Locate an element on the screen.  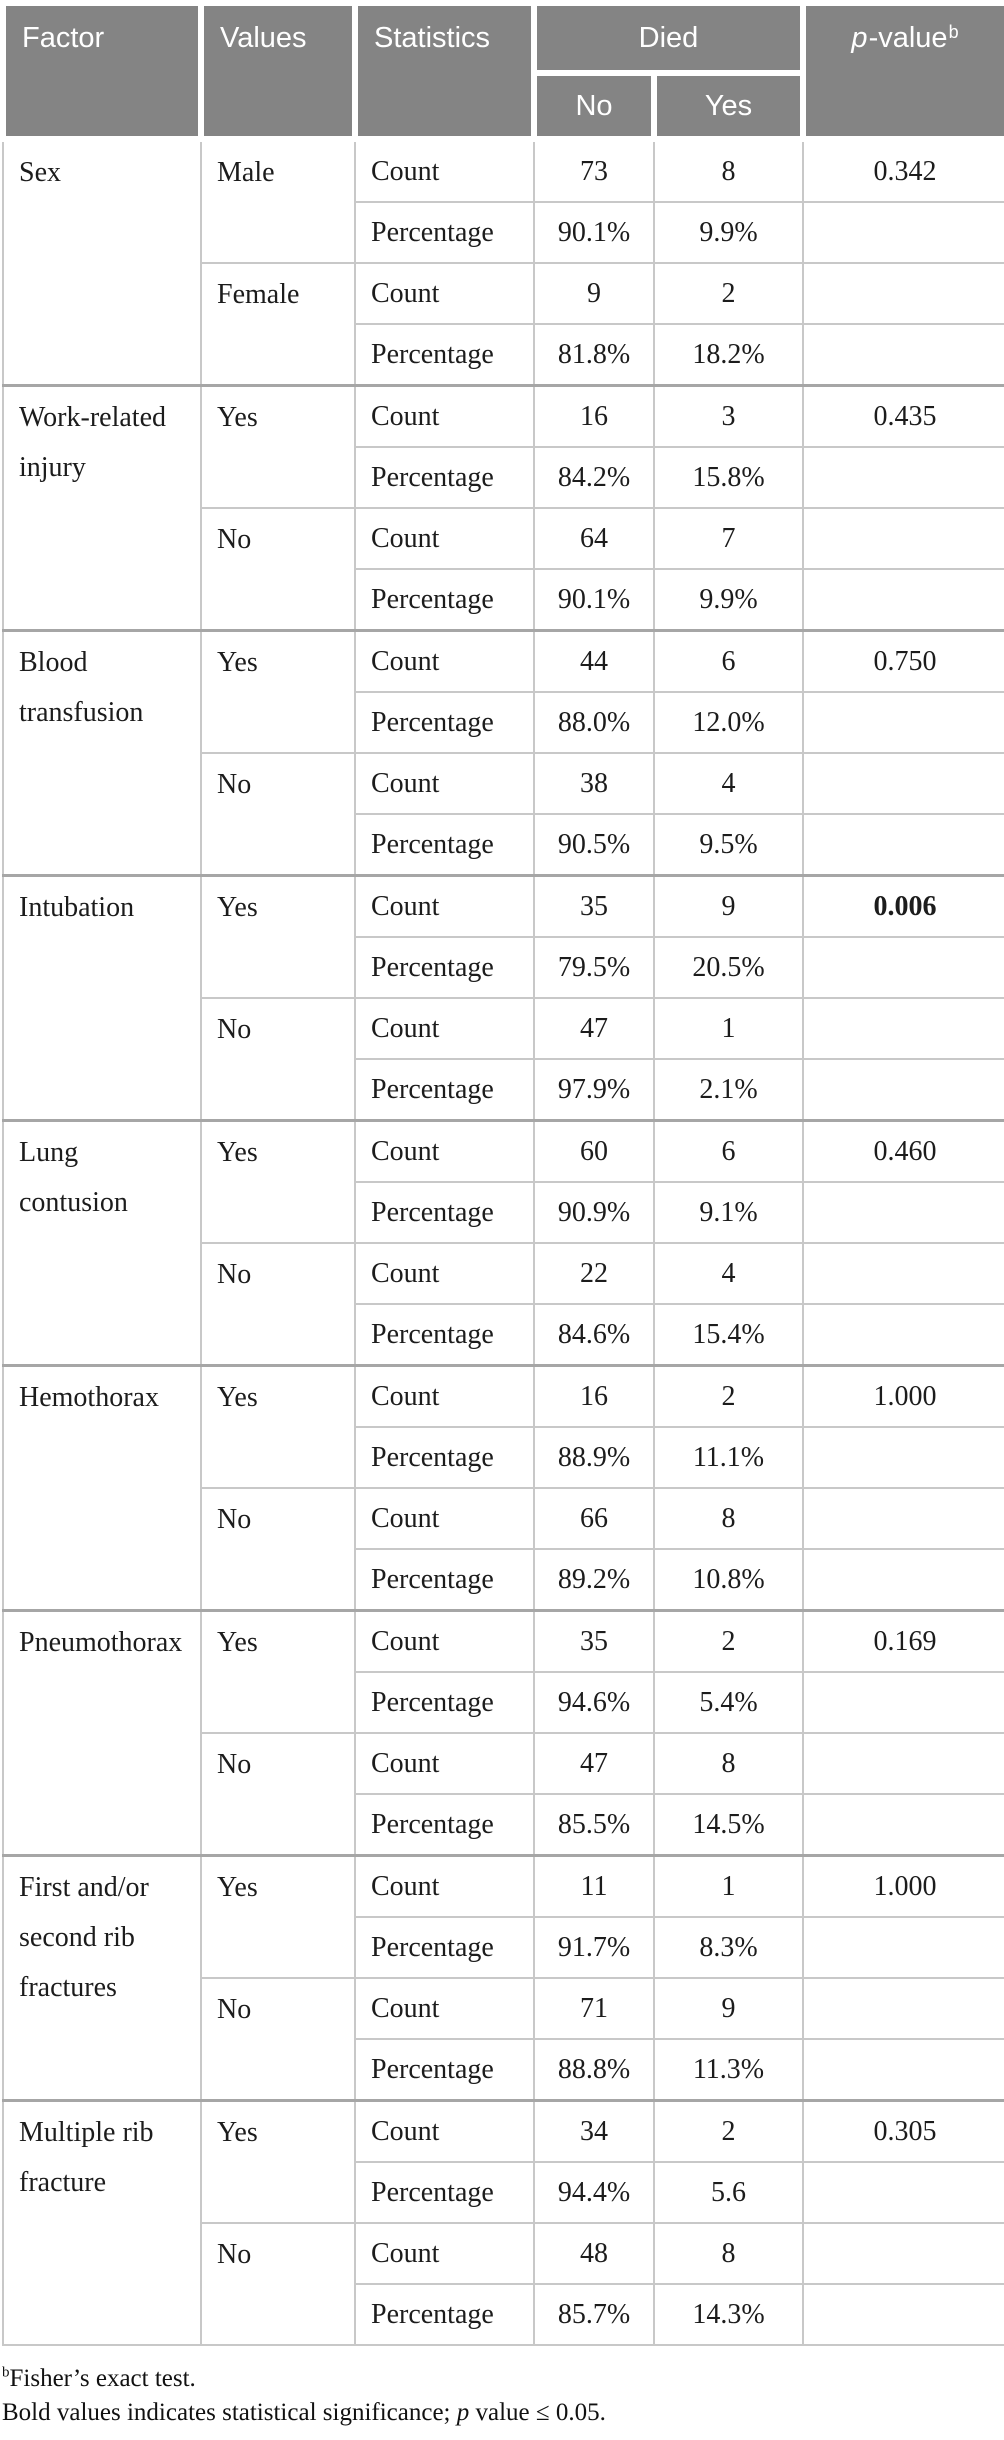
table-row: No Count 38 4 is located at coordinates (503, 814).